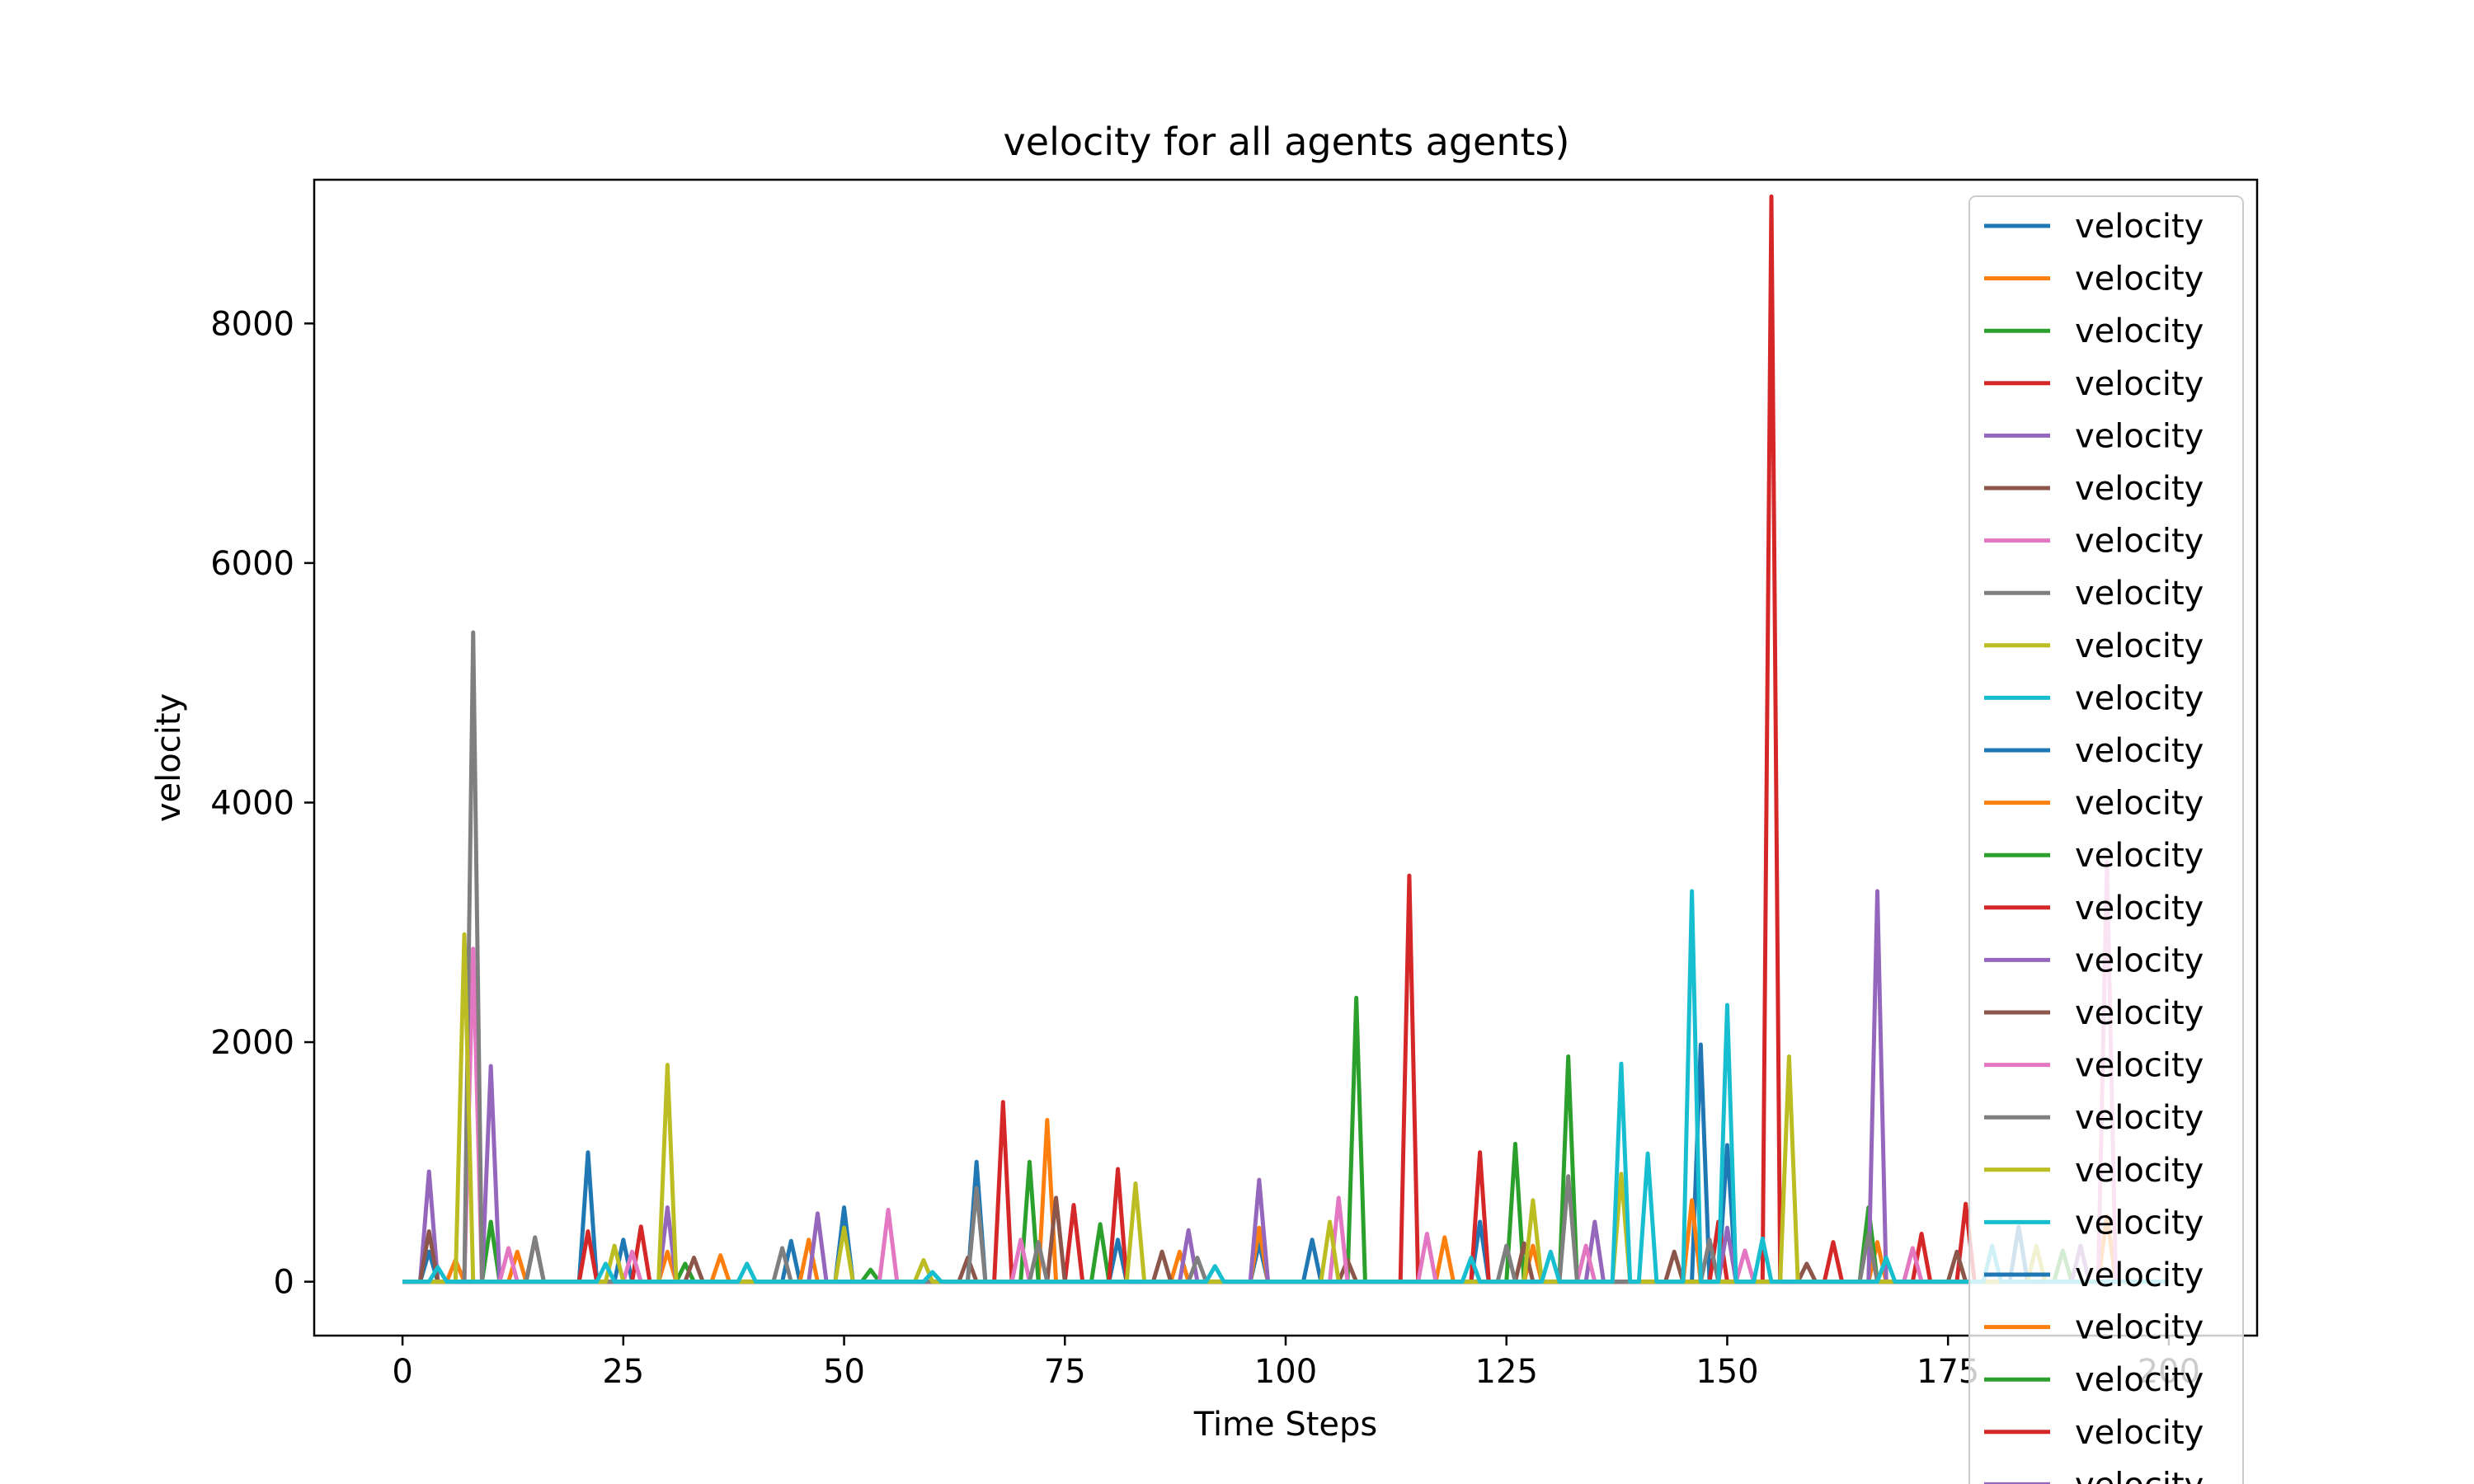 This screenshot has width=2474, height=1484. I want to click on x-tick-label: 125, so click(1506, 1372).